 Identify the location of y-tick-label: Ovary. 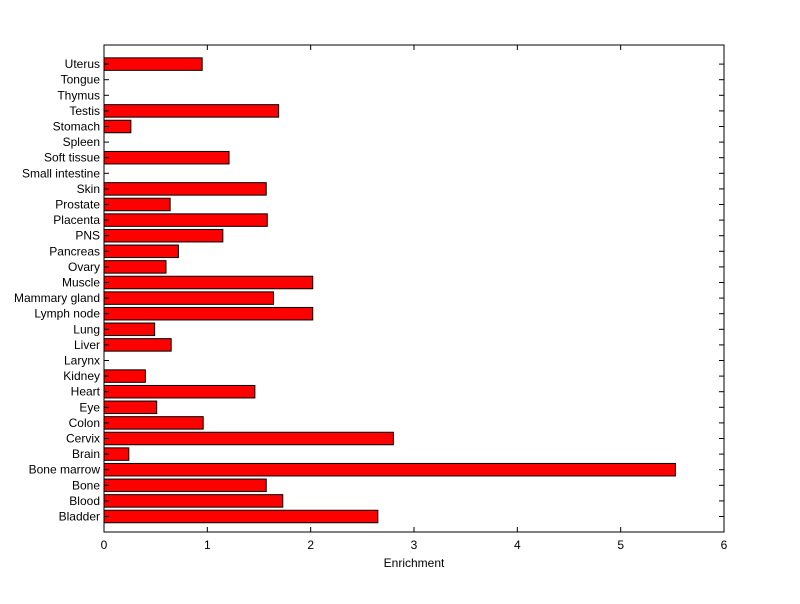
(84, 267).